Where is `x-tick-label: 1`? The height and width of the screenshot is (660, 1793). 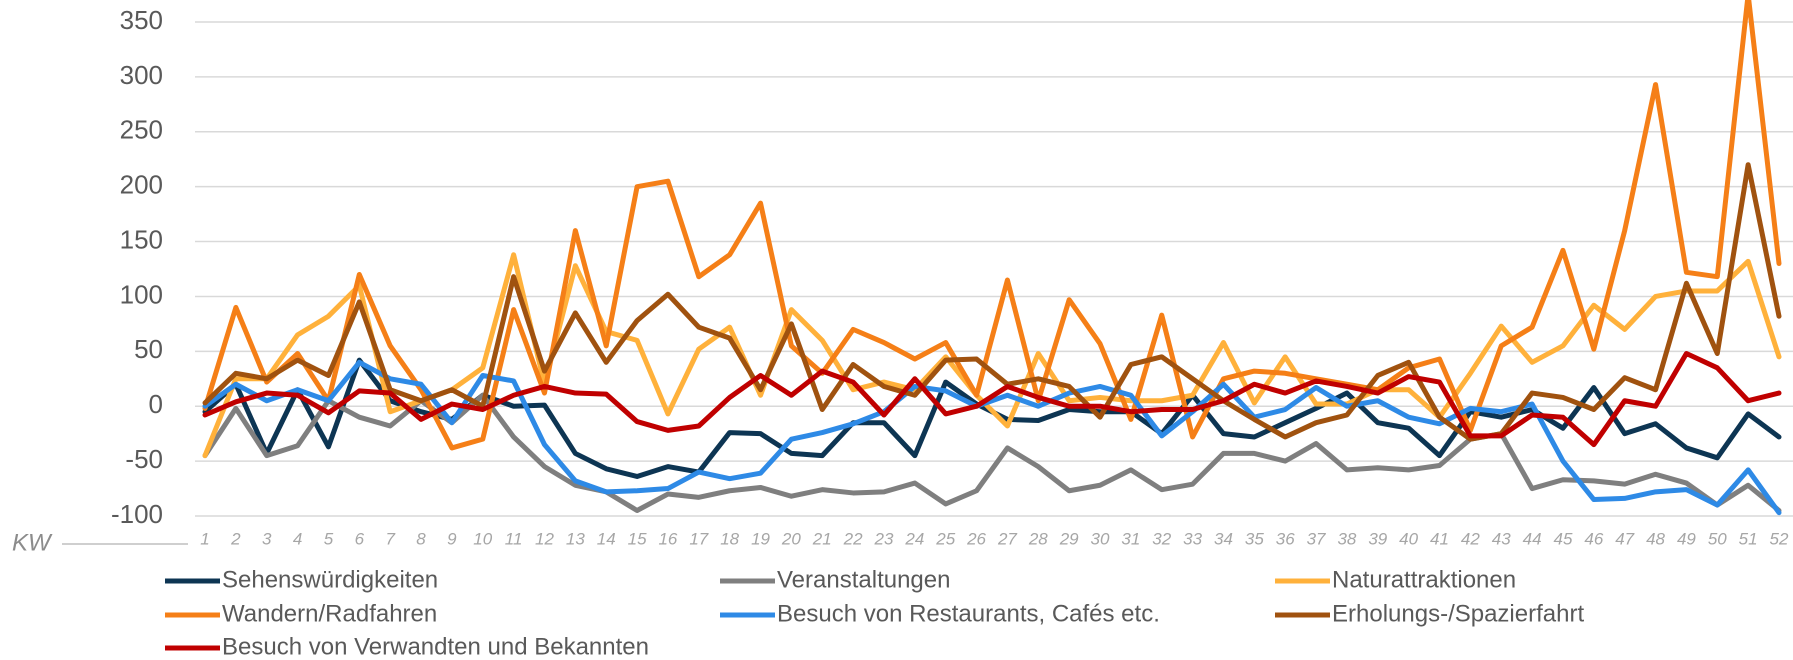 x-tick-label: 1 is located at coordinates (204, 538).